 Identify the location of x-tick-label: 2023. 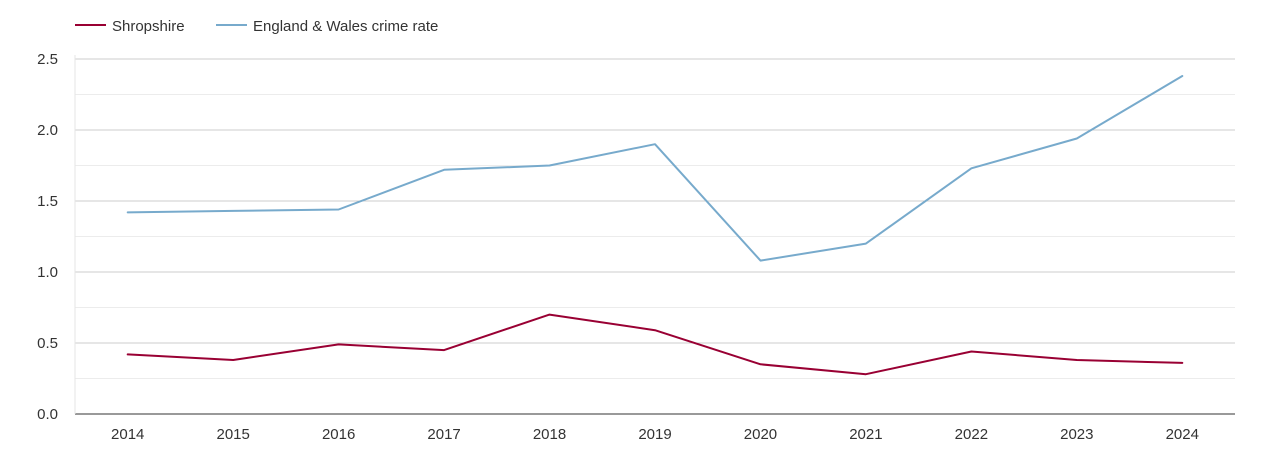
(1076, 434).